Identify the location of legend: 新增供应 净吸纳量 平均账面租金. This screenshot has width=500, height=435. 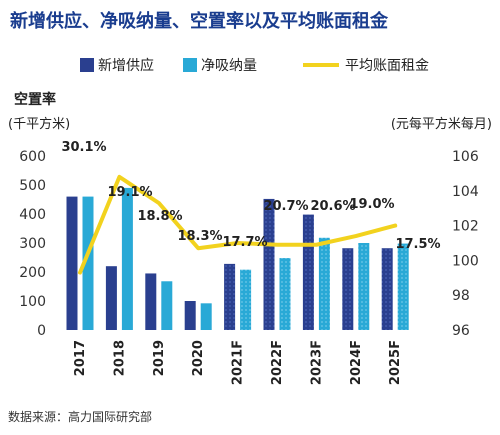
(254, 65).